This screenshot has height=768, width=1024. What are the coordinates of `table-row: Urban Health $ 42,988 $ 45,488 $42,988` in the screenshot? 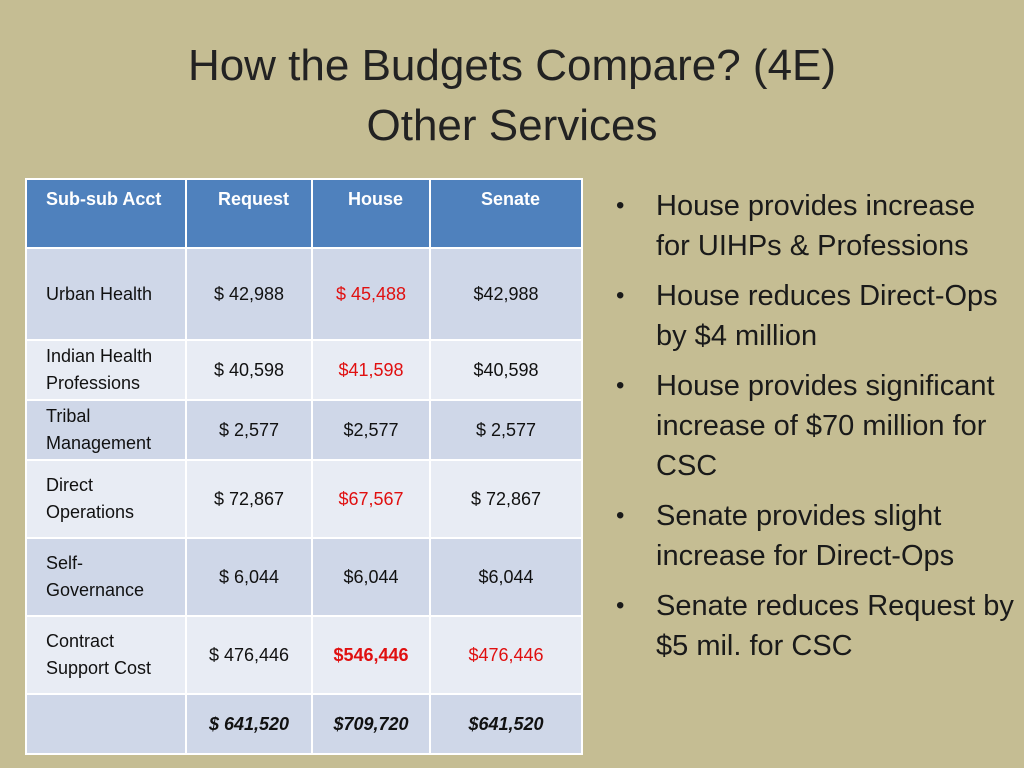 It's located at (304, 294).